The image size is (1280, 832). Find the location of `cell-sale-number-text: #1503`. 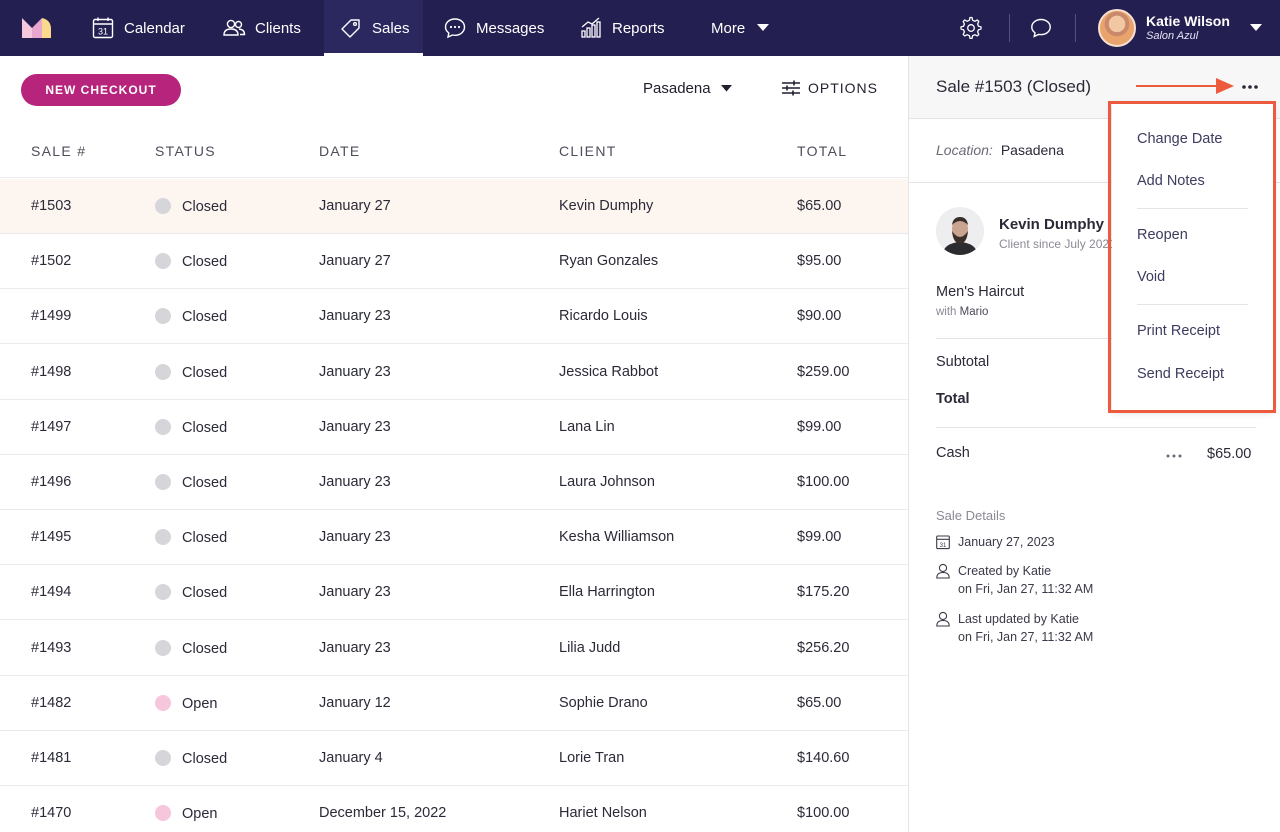

cell-sale-number-text: #1503 is located at coordinates (51, 206).